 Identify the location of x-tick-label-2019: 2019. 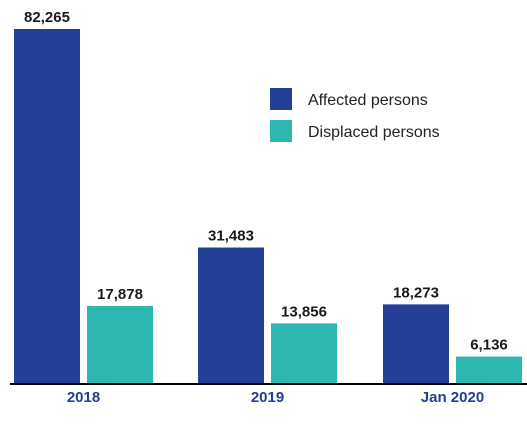
(267, 397).